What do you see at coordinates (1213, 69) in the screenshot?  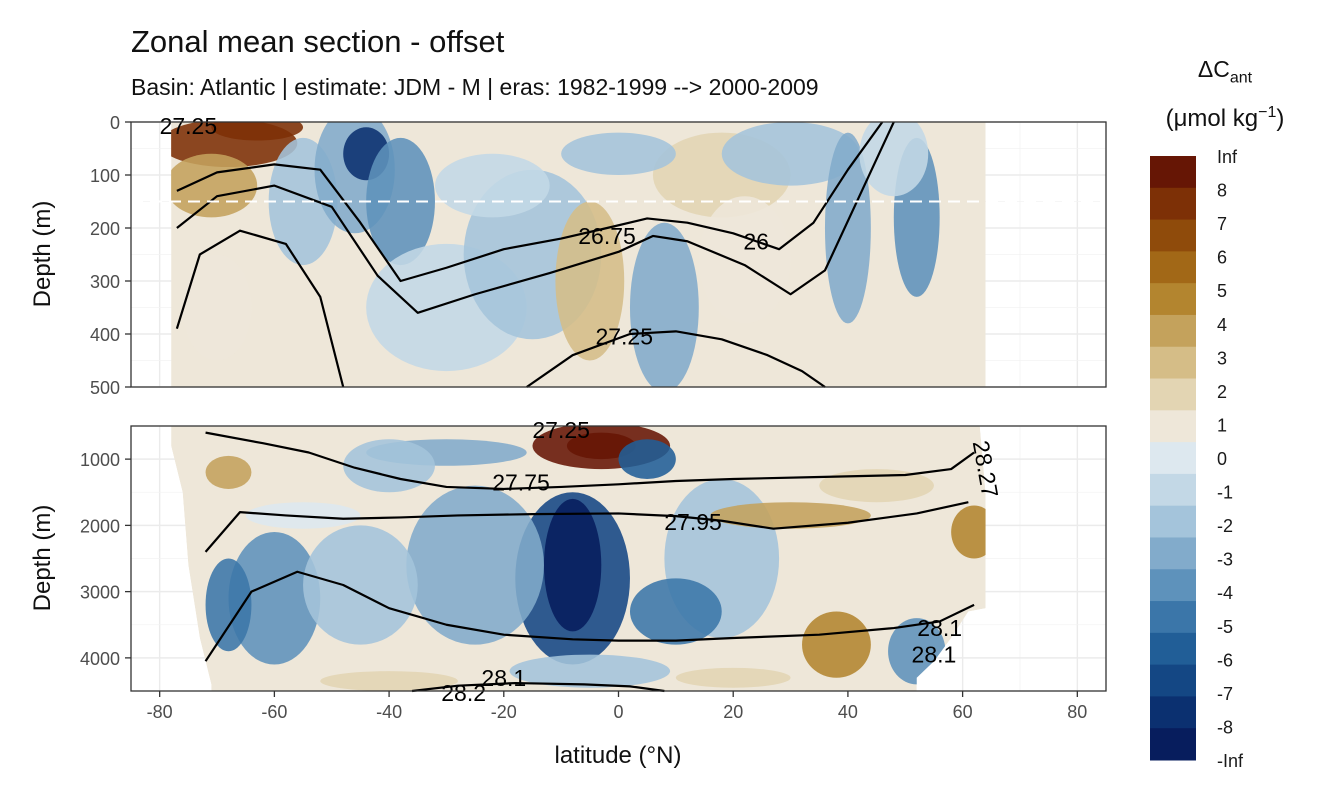 I see `legend-title-base: ΔC` at bounding box center [1213, 69].